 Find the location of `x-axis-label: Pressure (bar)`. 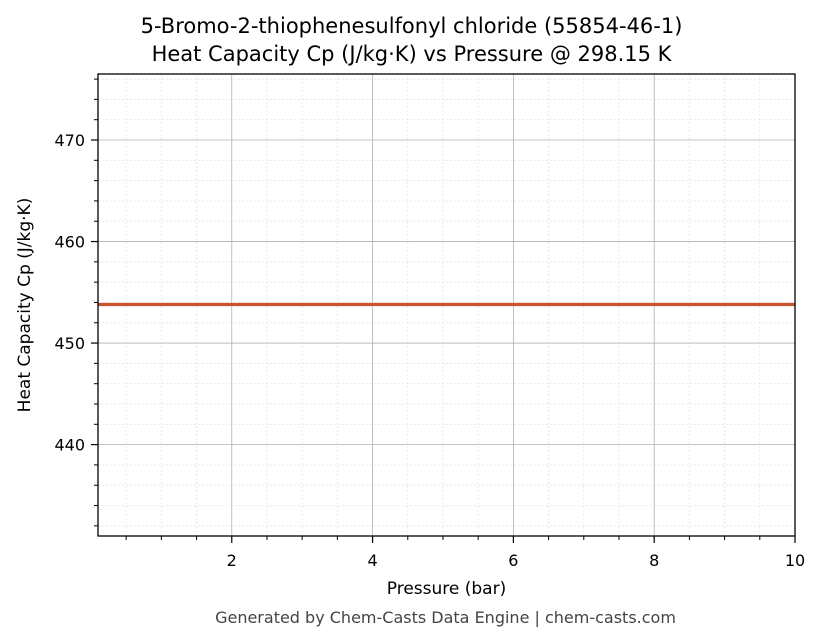

x-axis-label: Pressure (bar) is located at coordinates (446, 589).